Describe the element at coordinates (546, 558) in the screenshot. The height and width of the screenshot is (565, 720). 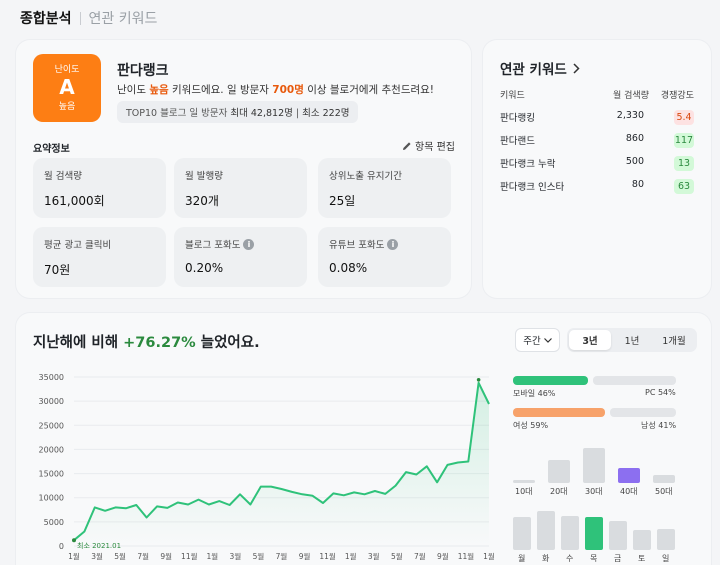
I see `weekday-label: 화` at that location.